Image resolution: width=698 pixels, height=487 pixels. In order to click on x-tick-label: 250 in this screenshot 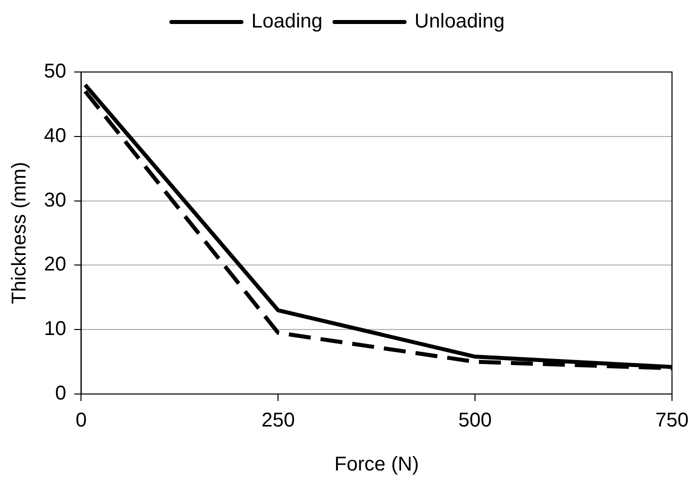, I will do `click(278, 421)`.